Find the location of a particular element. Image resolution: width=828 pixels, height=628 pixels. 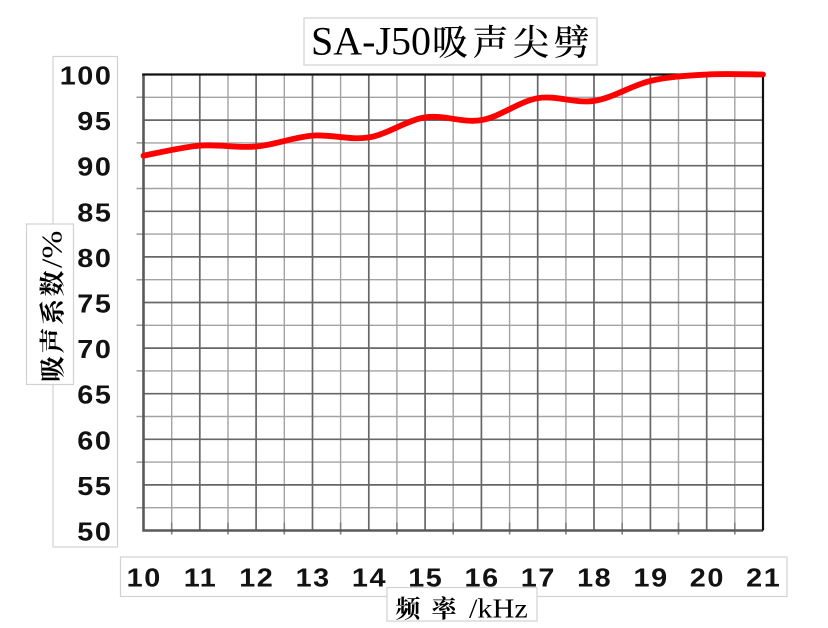

svg-text: SA-J50 is located at coordinates (371, 41).